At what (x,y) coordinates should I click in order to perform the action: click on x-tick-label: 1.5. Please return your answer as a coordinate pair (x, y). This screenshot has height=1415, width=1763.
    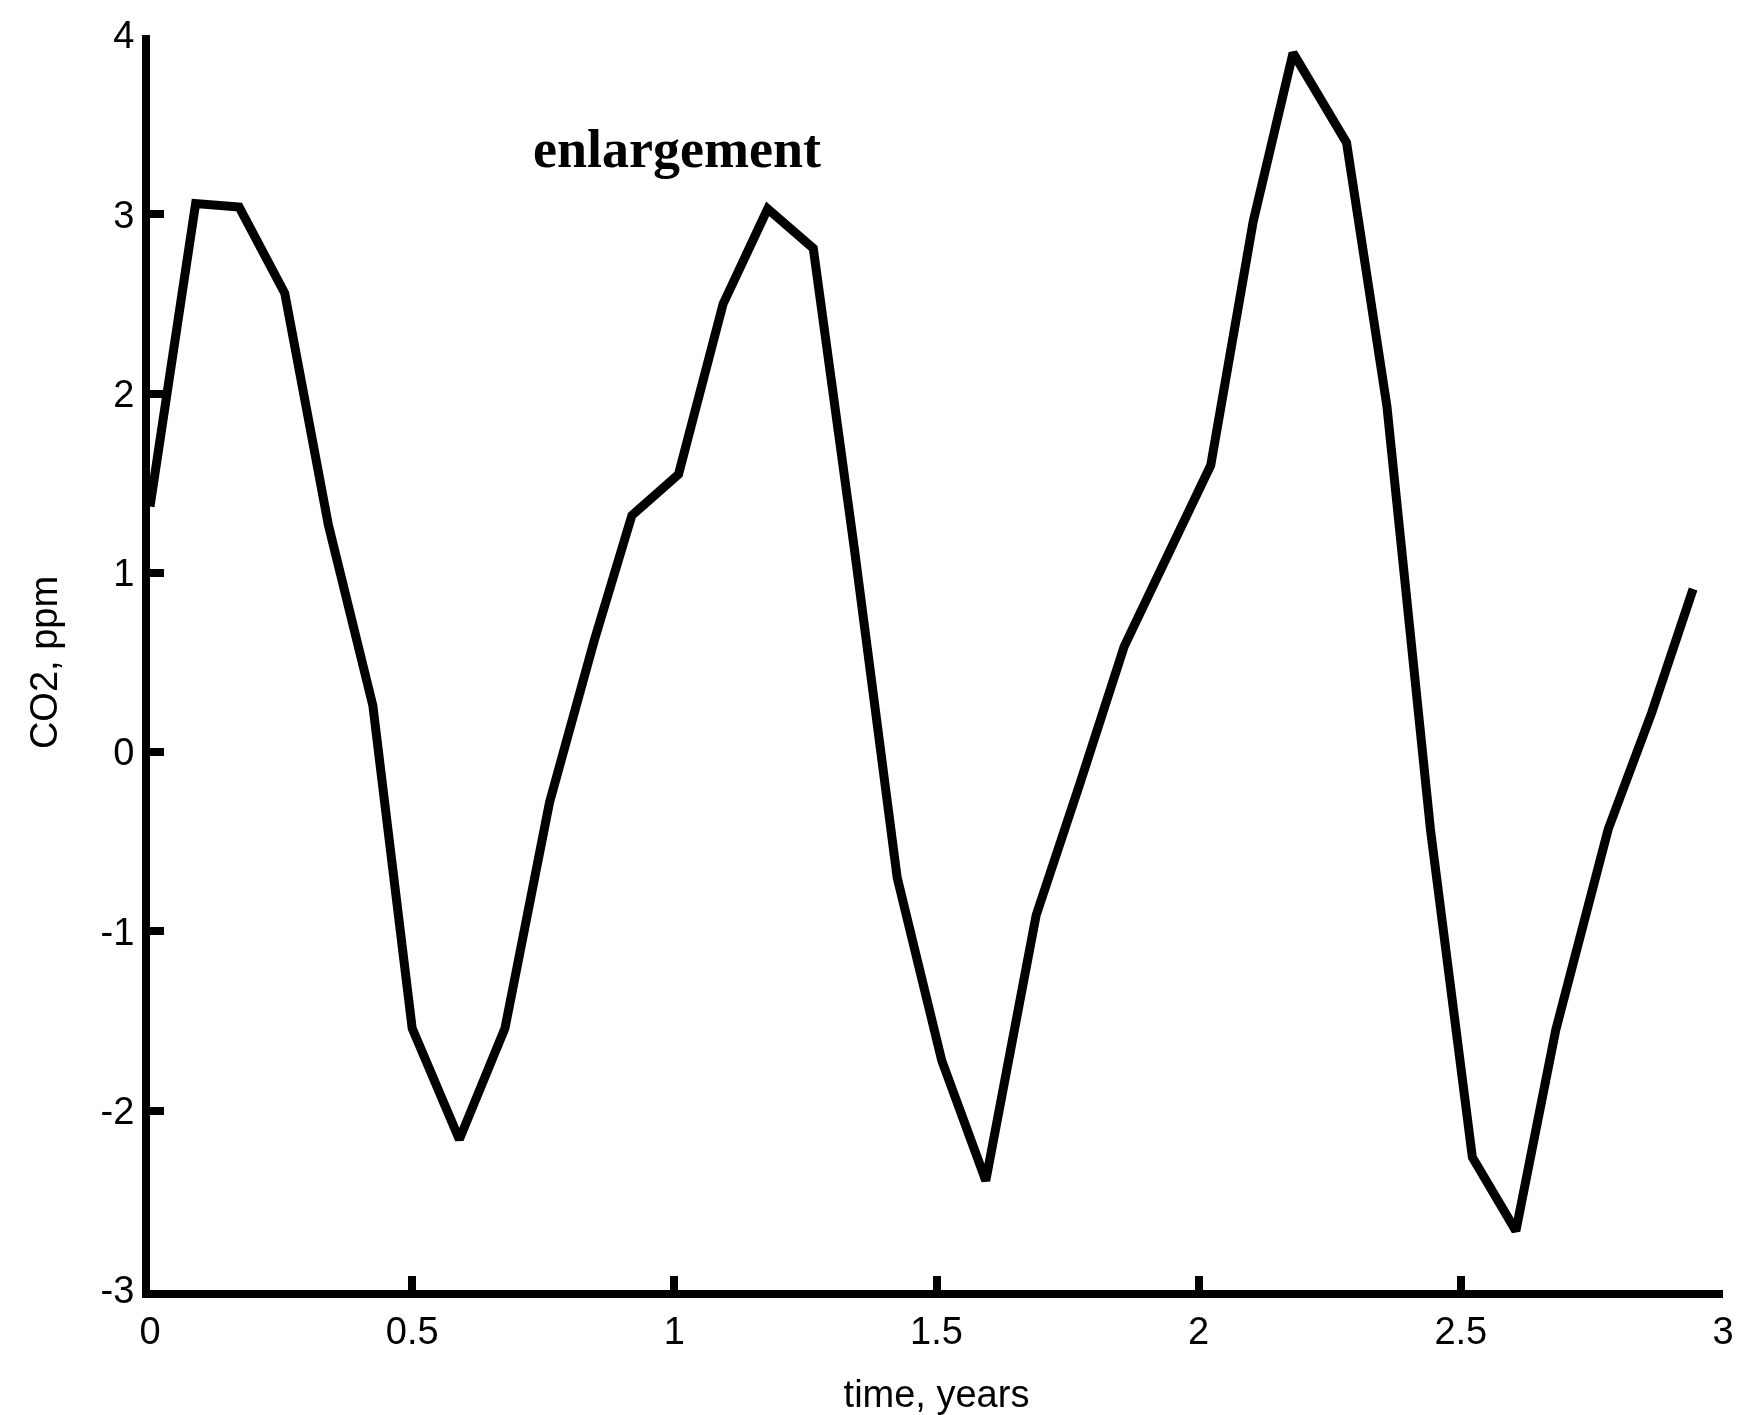
    Looking at the image, I should click on (936, 1330).